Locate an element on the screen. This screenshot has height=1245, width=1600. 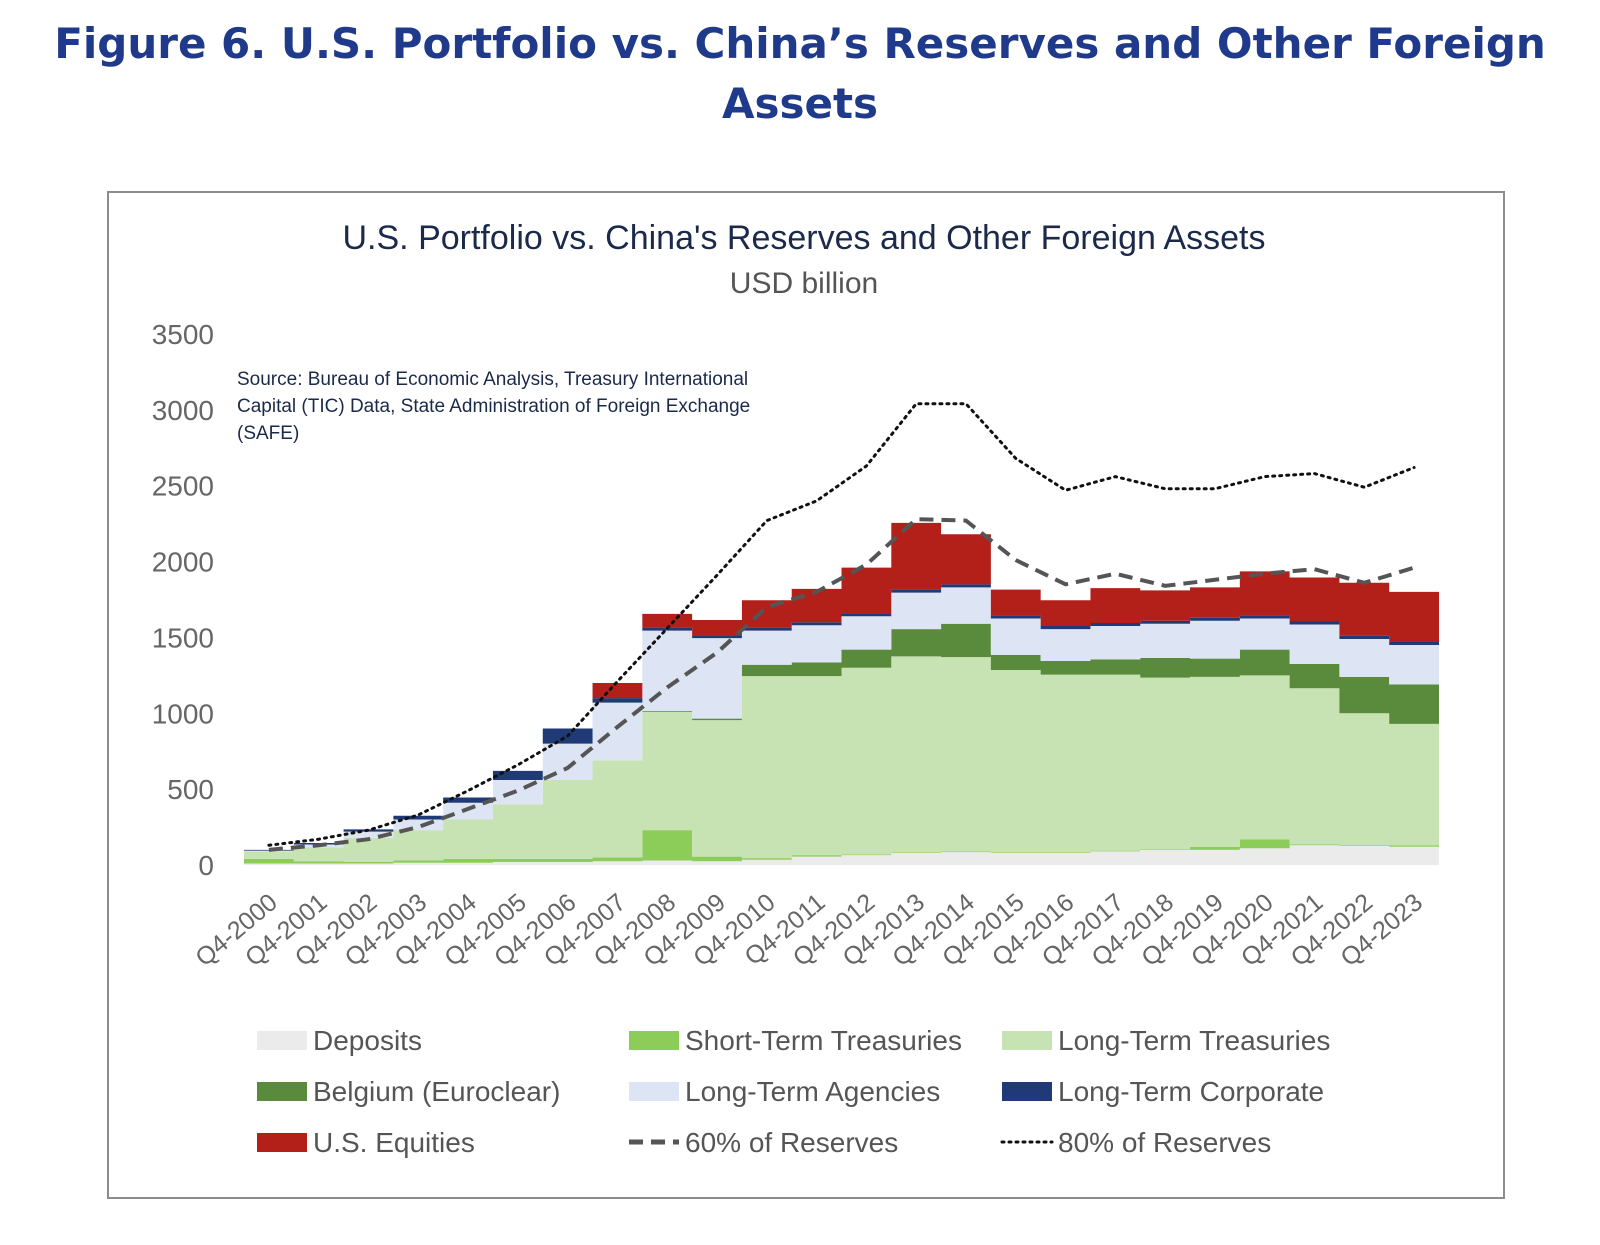
legend-item-80-of-reserves: 80% of Reserves is located at coordinates (1135, 1142).